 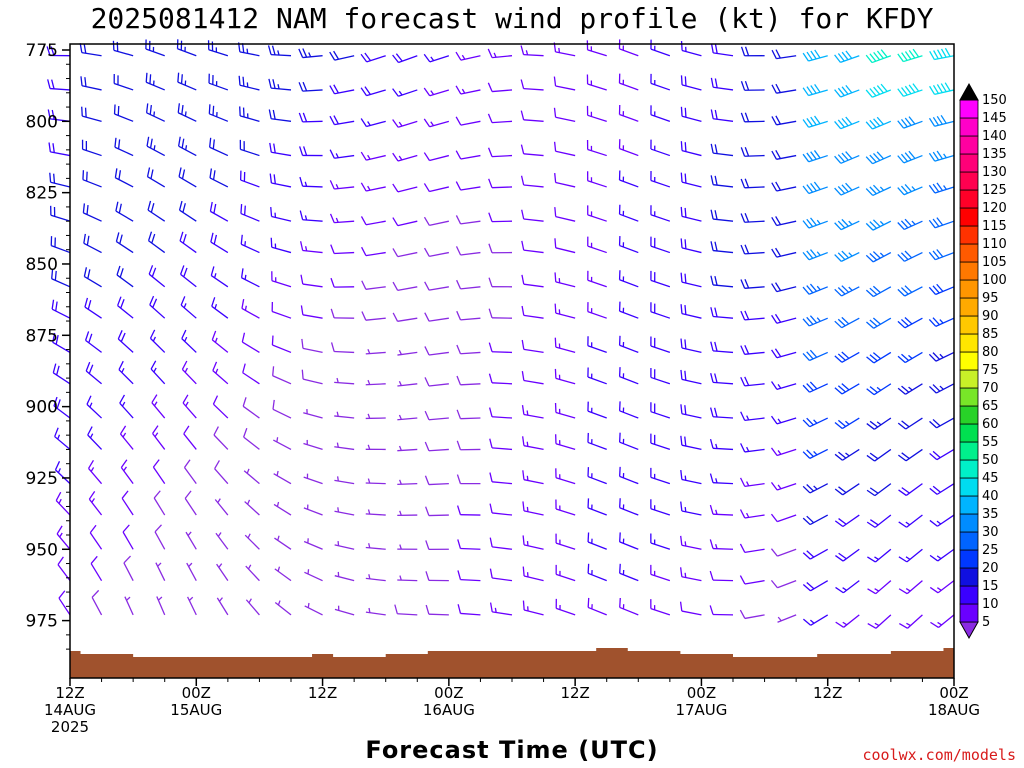 I want to click on colorbar-label: 75, so click(x=990, y=370).